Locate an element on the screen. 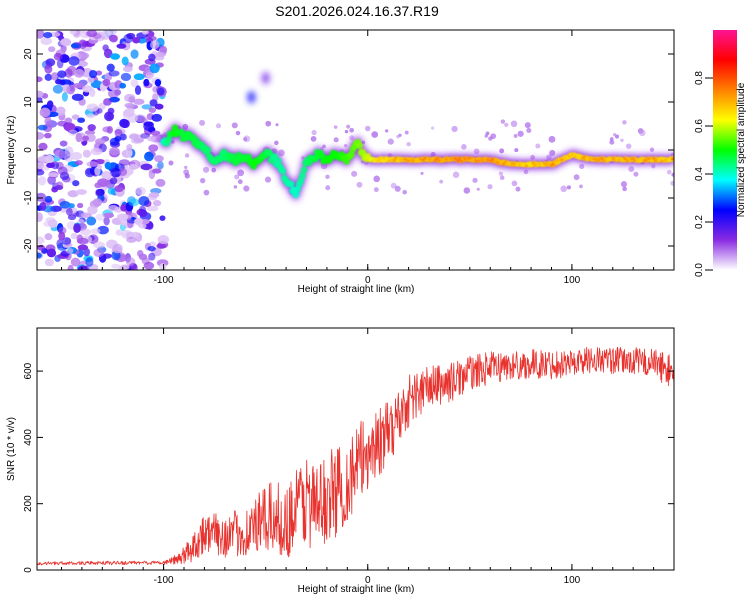  snr-x-label: Height of straight line (km) is located at coordinates (356, 589).